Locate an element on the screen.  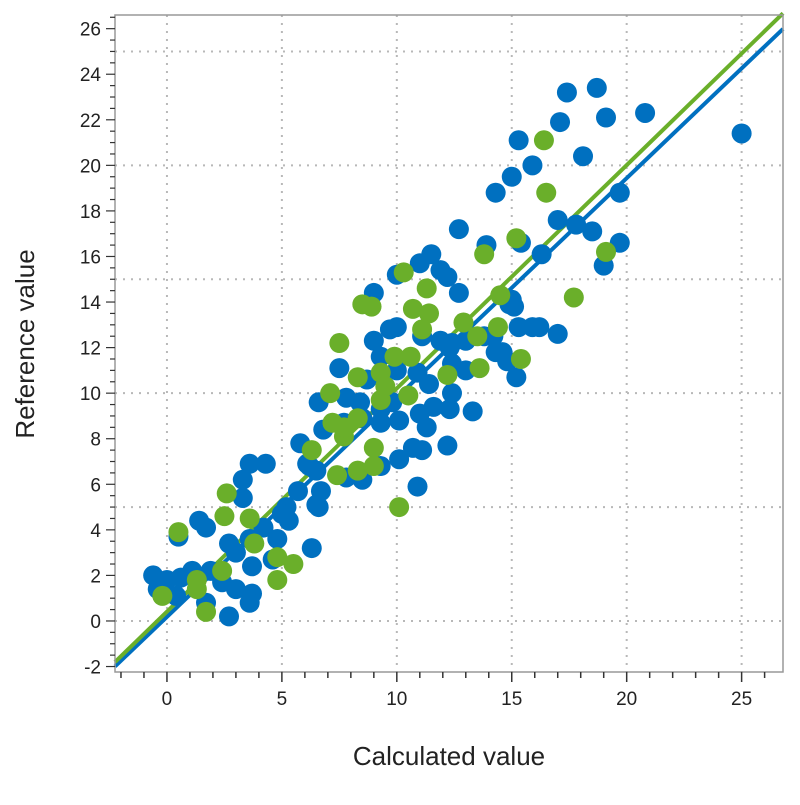
x-axis-title: Calculated value is located at coordinates (449, 756).